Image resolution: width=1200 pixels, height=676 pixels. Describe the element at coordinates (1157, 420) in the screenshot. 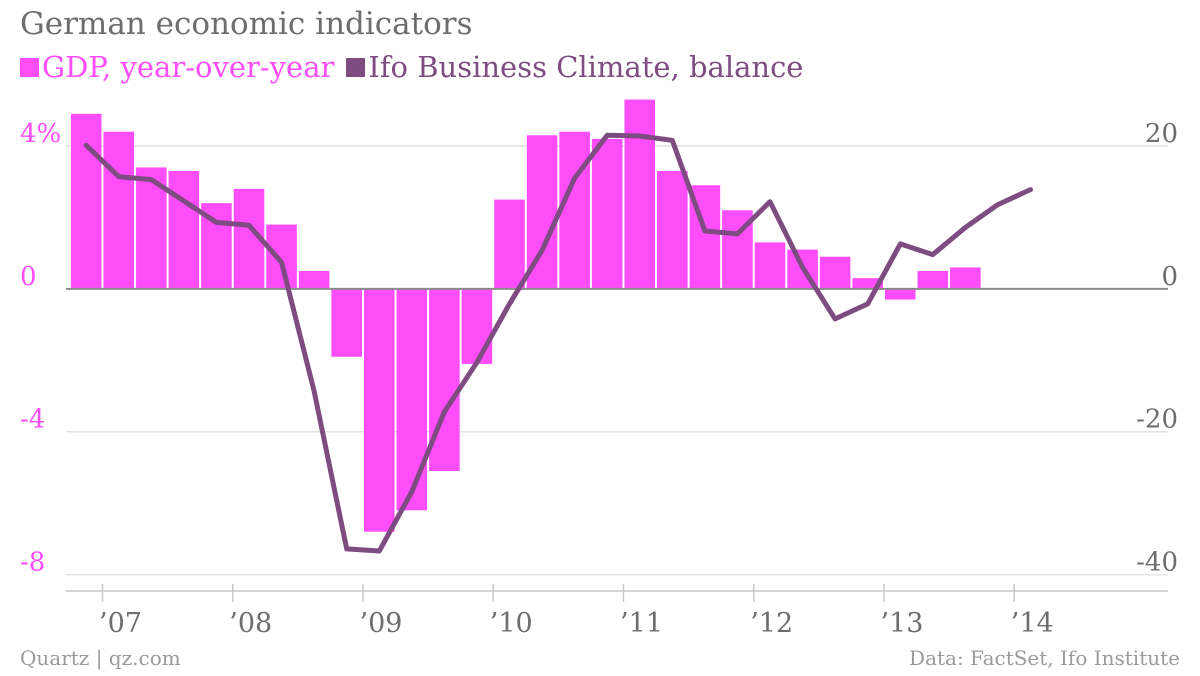

I see `y-right-tick-label: -20` at that location.